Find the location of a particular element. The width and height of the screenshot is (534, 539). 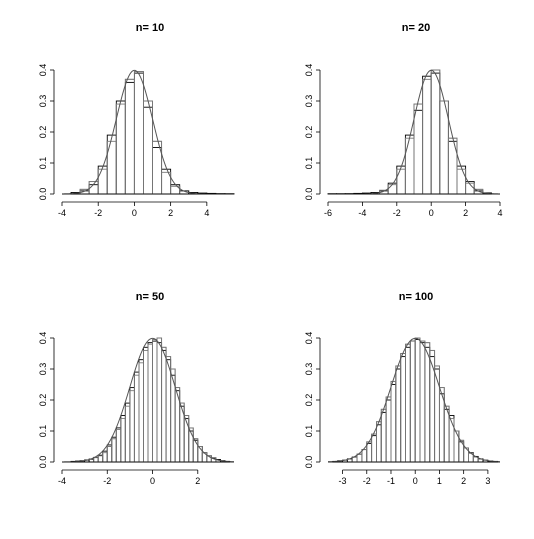

x-tick-label: -1 is located at coordinates (391, 481).